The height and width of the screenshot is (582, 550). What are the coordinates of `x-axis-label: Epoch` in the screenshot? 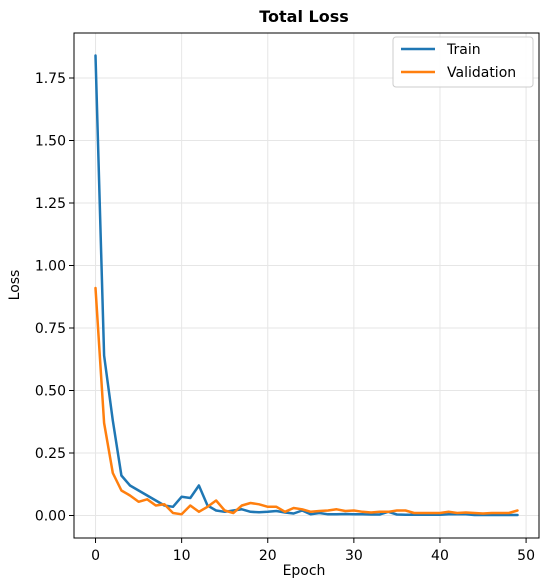 It's located at (304, 571).